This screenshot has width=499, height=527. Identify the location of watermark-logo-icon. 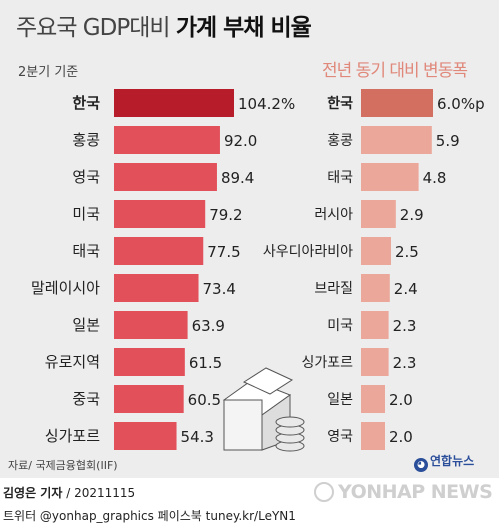
(324, 492).